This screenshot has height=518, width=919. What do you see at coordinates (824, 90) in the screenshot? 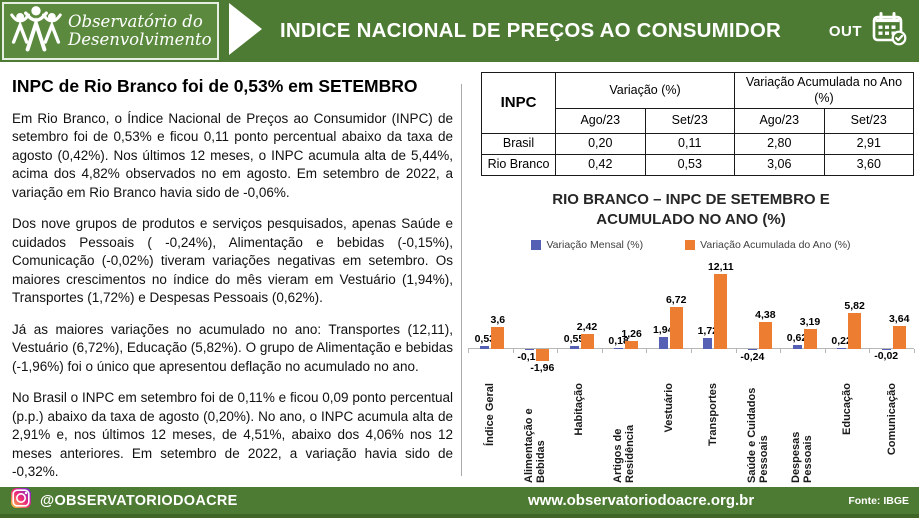
I see `table-group-header-acumulada: Variação Acumulada no Ano (%)` at bounding box center [824, 90].